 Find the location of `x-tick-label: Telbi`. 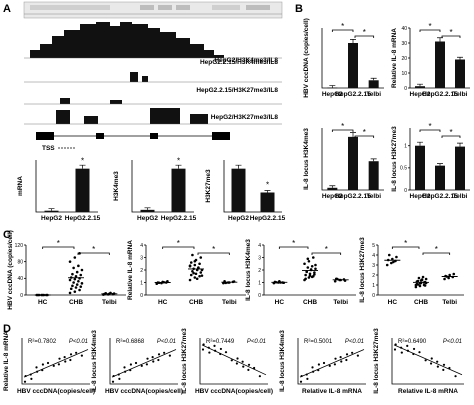

x-tick-label: Telbi is located at coordinates (340, 302).